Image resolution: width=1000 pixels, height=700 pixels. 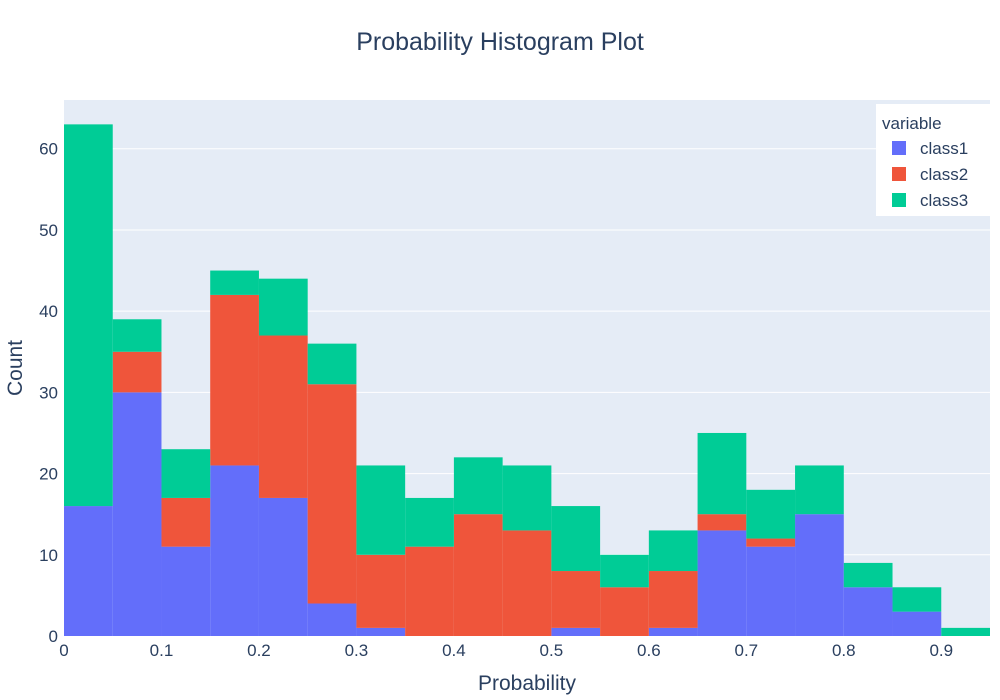 What do you see at coordinates (48, 230) in the screenshot?
I see `y-tick-label: 50` at bounding box center [48, 230].